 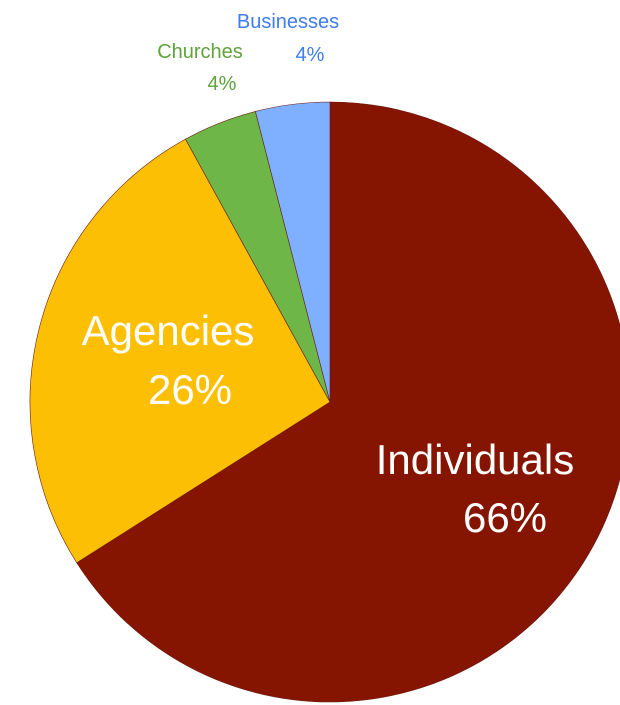 I want to click on value-churches: 4%, so click(x=222, y=84).